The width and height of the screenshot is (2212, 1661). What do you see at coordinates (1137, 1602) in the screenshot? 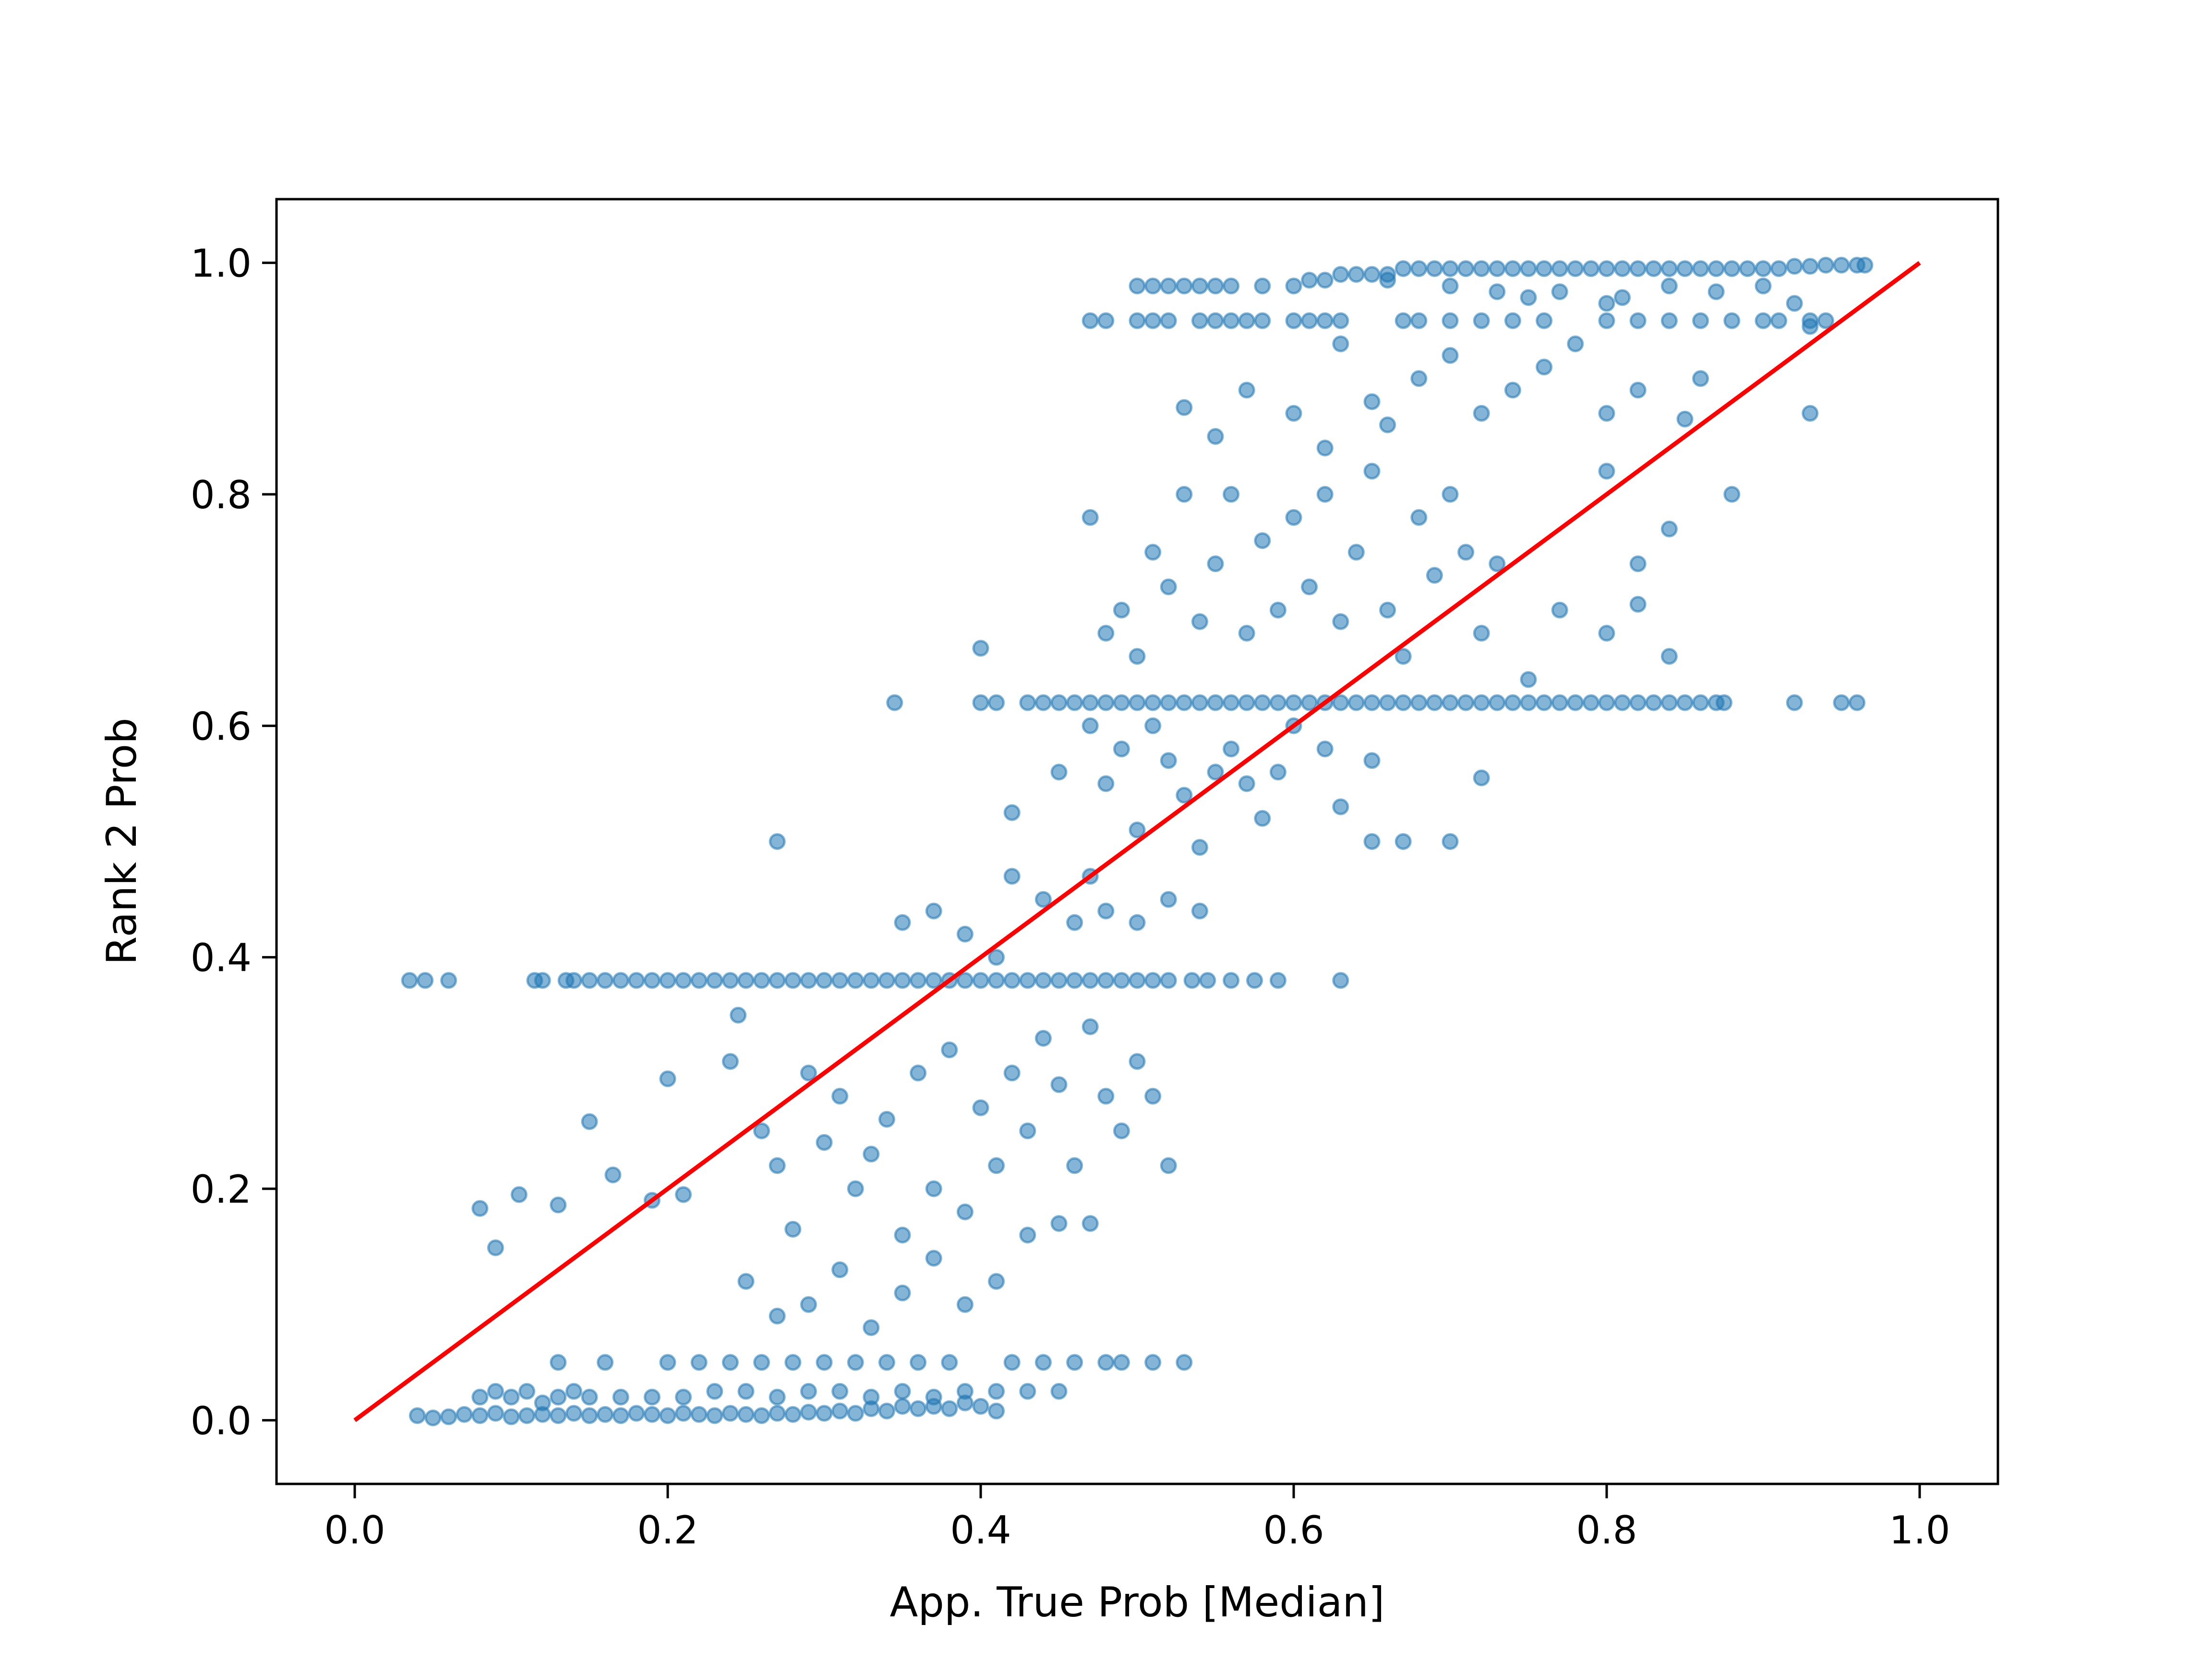
I see `x-axis-label: App. True Prob [Median]` at bounding box center [1137, 1602].